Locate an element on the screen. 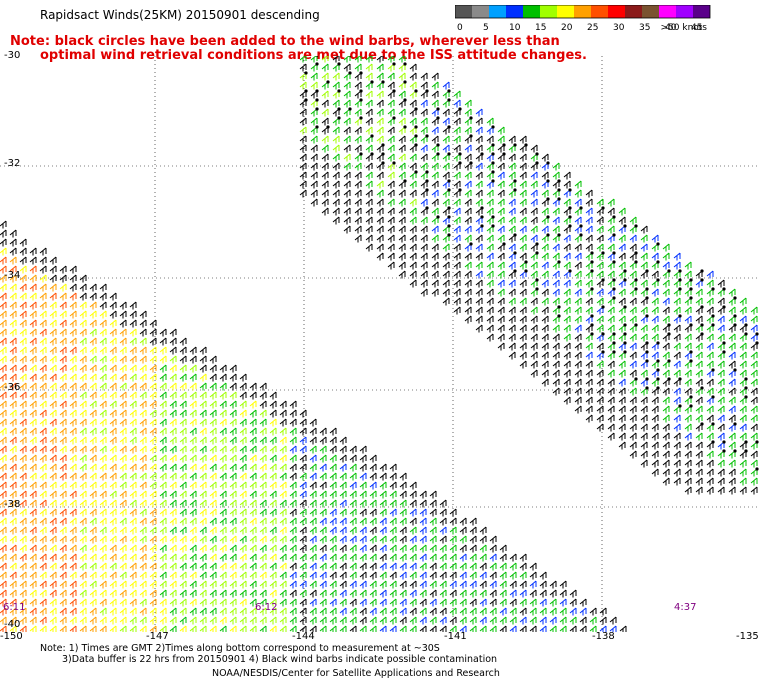 The width and height of the screenshot is (760, 688). scale-swatch is located at coordinates (548, 11).